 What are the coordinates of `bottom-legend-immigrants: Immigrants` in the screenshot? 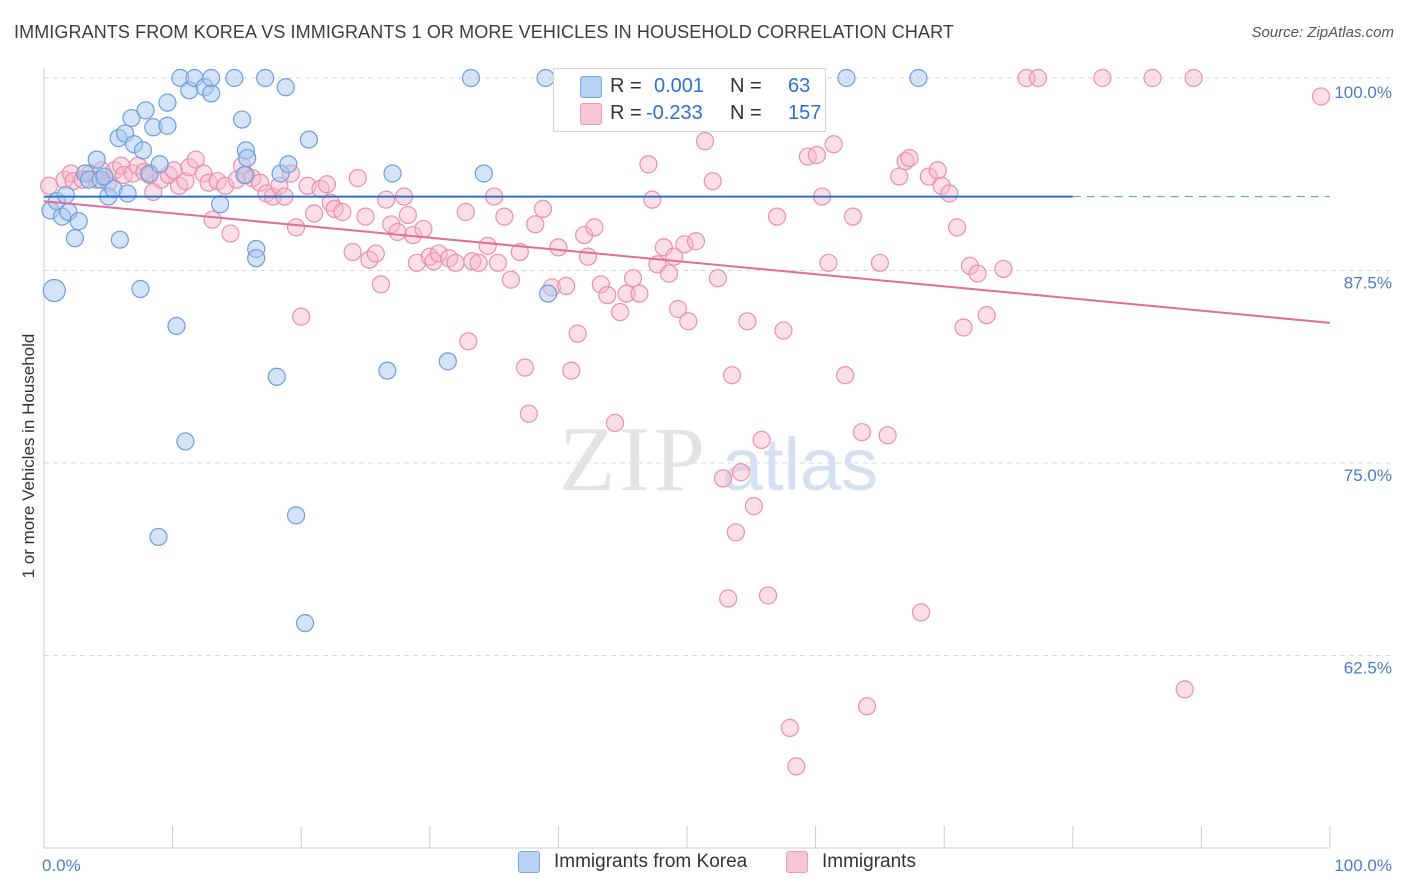 It's located at (851, 862).